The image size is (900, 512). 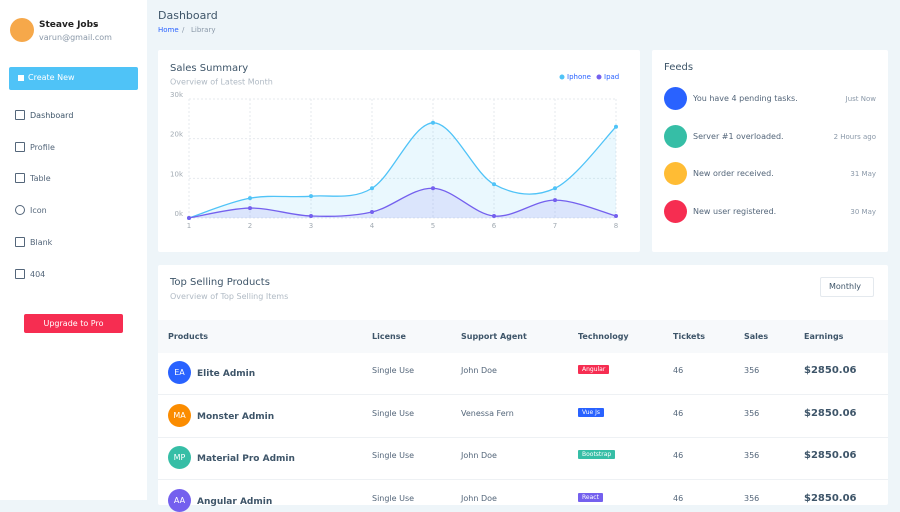 What do you see at coordinates (555, 226) in the screenshot?
I see `x-tick-label: 7` at bounding box center [555, 226].